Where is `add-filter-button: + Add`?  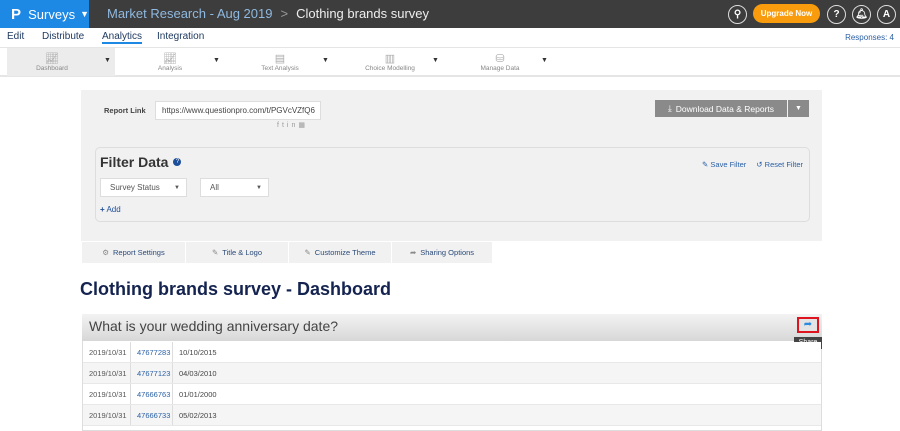
add-filter-button: + Add is located at coordinates (110, 209).